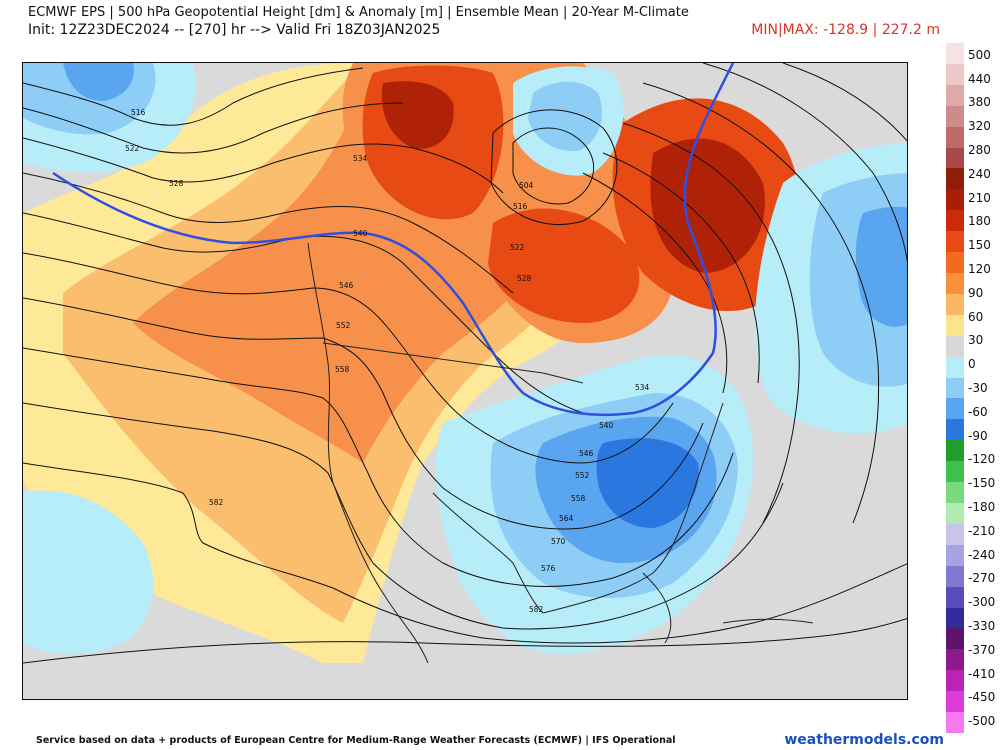 This screenshot has width=1000, height=750. Describe the element at coordinates (526, 185) in the screenshot. I see `contour-label: 504` at that location.